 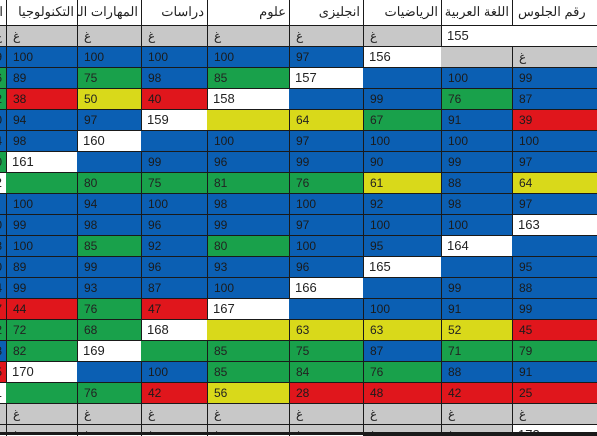 What do you see at coordinates (41, 99) in the screenshot?
I see `grade-cell: 38` at bounding box center [41, 99].